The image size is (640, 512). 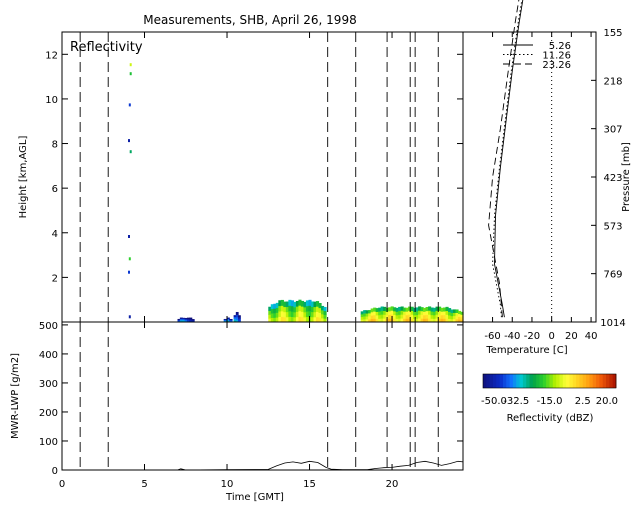 What do you see at coordinates (550, 418) in the screenshot?
I see `colorbar-label: Reflectivity (dBZ)` at bounding box center [550, 418].